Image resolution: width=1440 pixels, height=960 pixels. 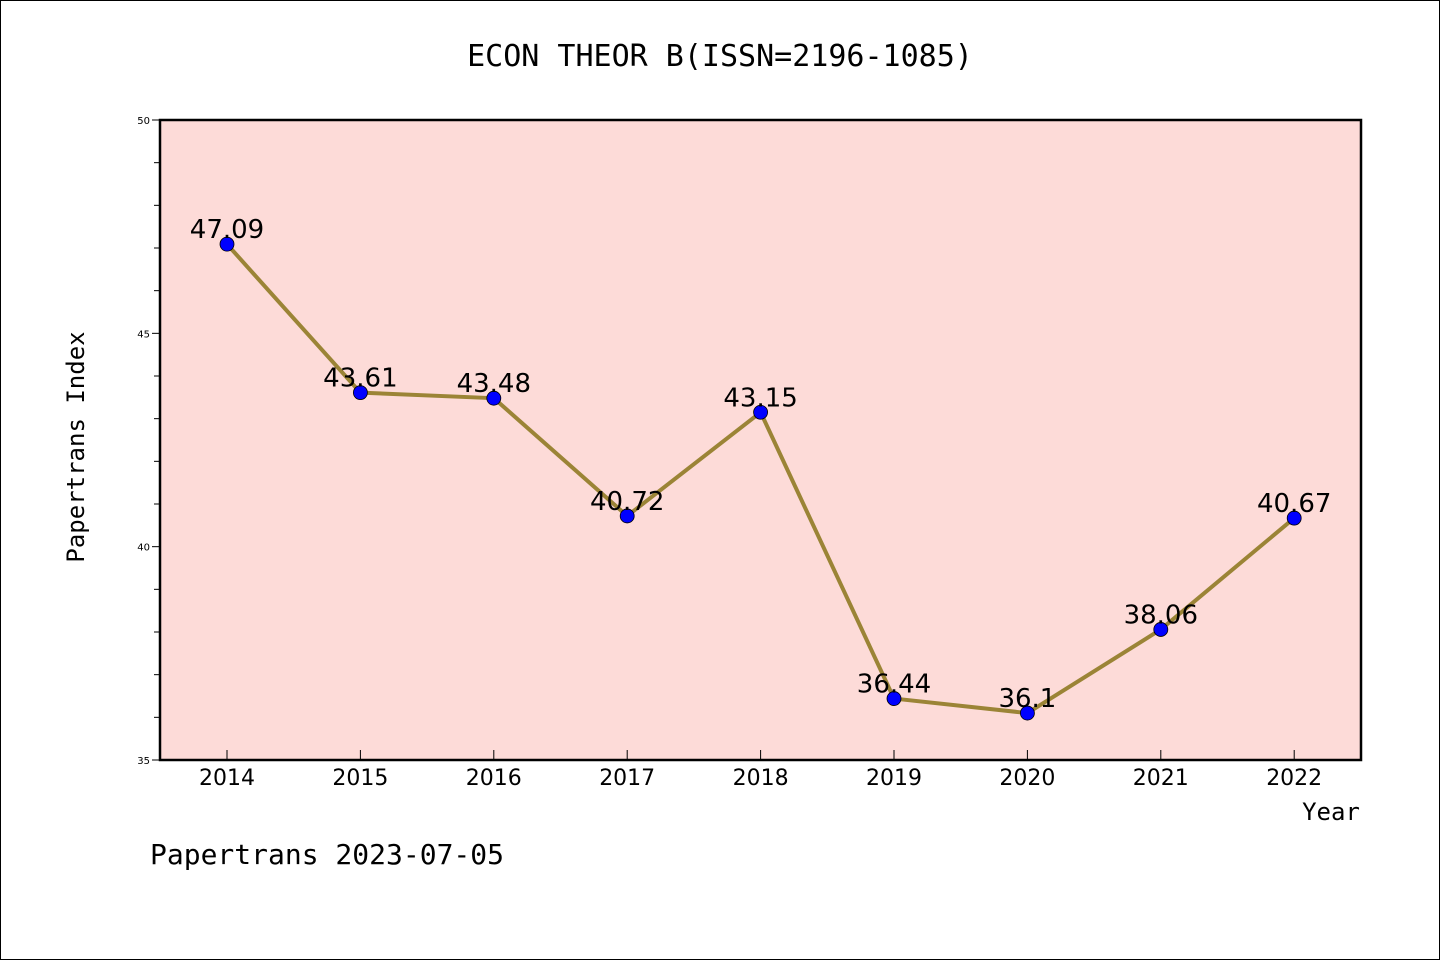 I want to click on x-tick-label: 2019, so click(x=894, y=778).